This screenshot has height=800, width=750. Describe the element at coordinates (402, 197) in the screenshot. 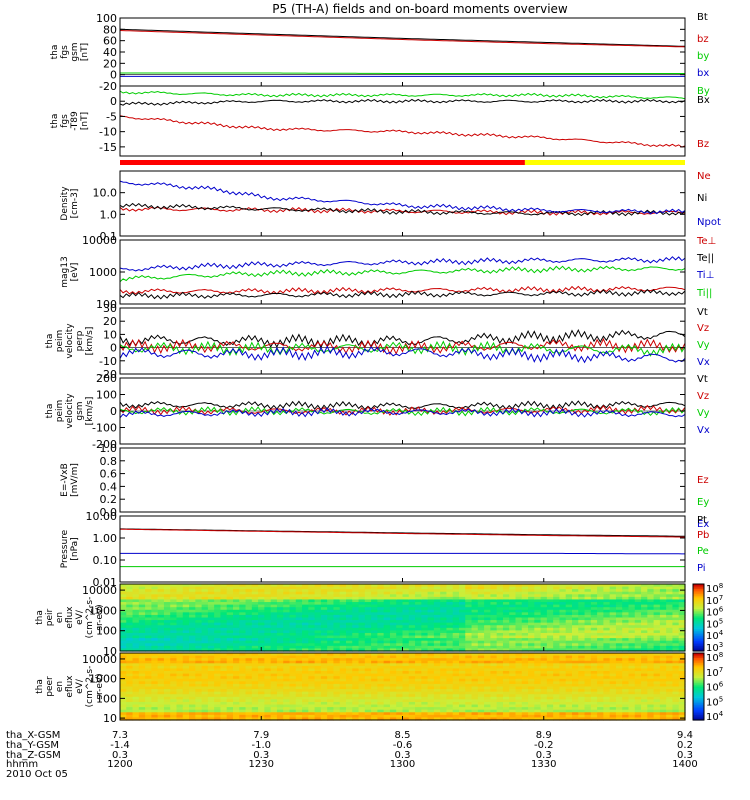

I see `series-Npot` at that location.